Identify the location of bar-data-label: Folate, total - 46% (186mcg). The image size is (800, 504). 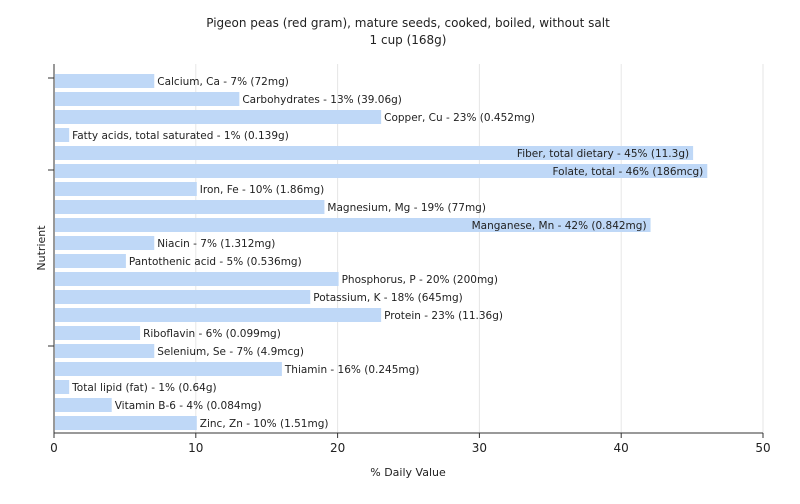
(628, 172).